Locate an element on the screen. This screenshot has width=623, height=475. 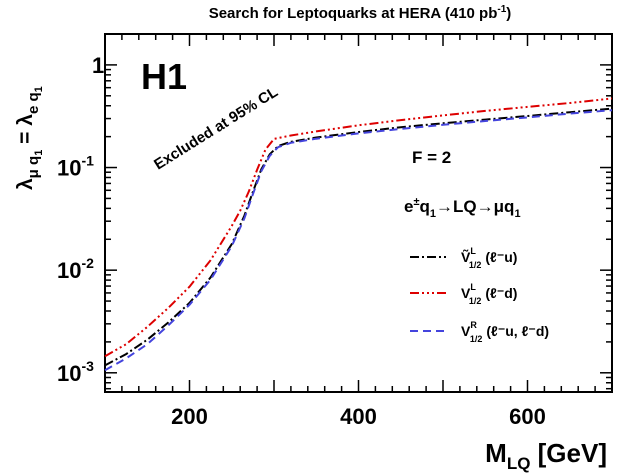
legend: ṼL 1/2 (ℓ⁻u) VL 1/2 (ℓ⁻d) VR 1/2 (ℓ⁻u, ℓ⁻d) is located at coordinates (479, 295).